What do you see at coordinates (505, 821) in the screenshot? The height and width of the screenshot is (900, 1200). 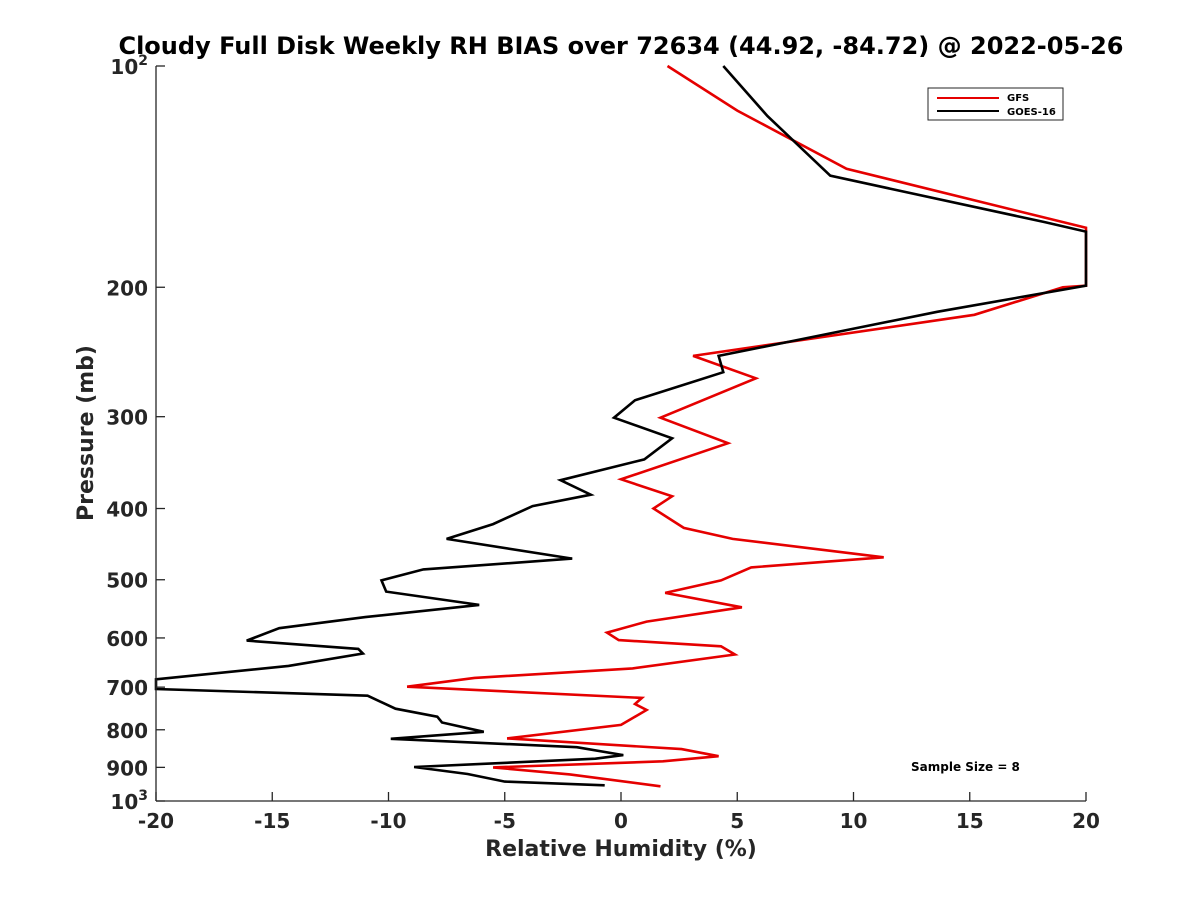 I see `x-tick-label: -5` at bounding box center [505, 821].